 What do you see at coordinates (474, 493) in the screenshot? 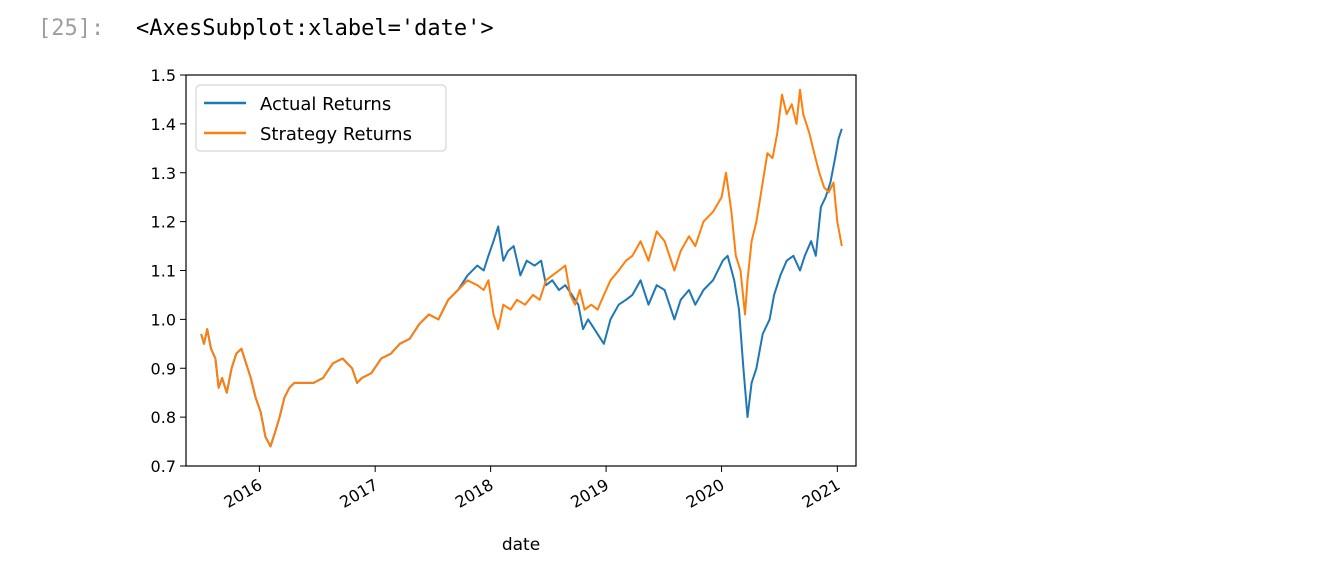
I see `x-tick-label: 2018` at bounding box center [474, 493].